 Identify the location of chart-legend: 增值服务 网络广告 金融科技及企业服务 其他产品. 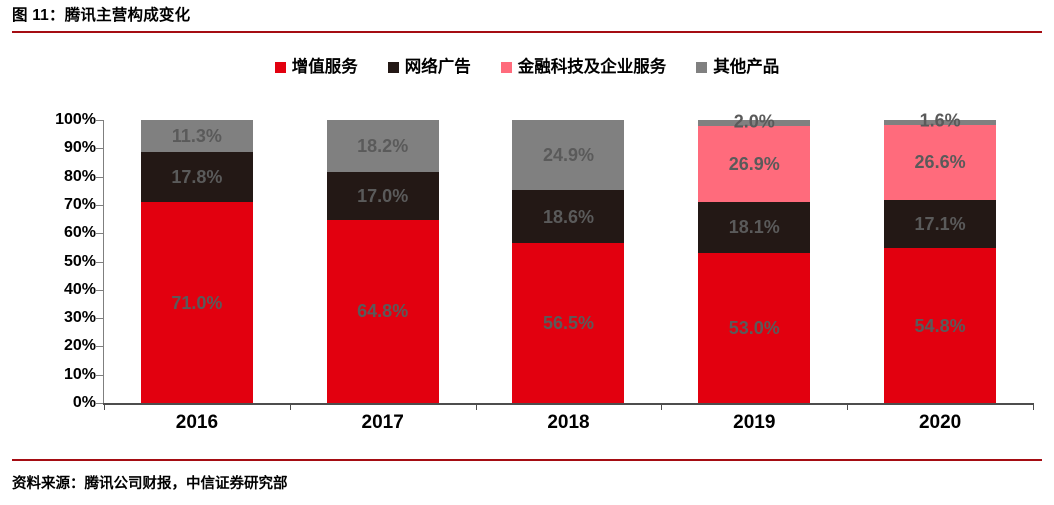
(527, 67).